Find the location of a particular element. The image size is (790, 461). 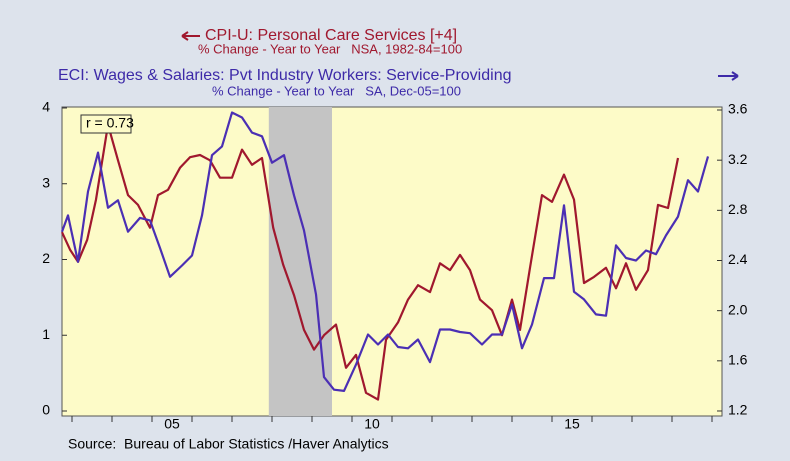

y2-tick-label: 3.6 is located at coordinates (738, 109).